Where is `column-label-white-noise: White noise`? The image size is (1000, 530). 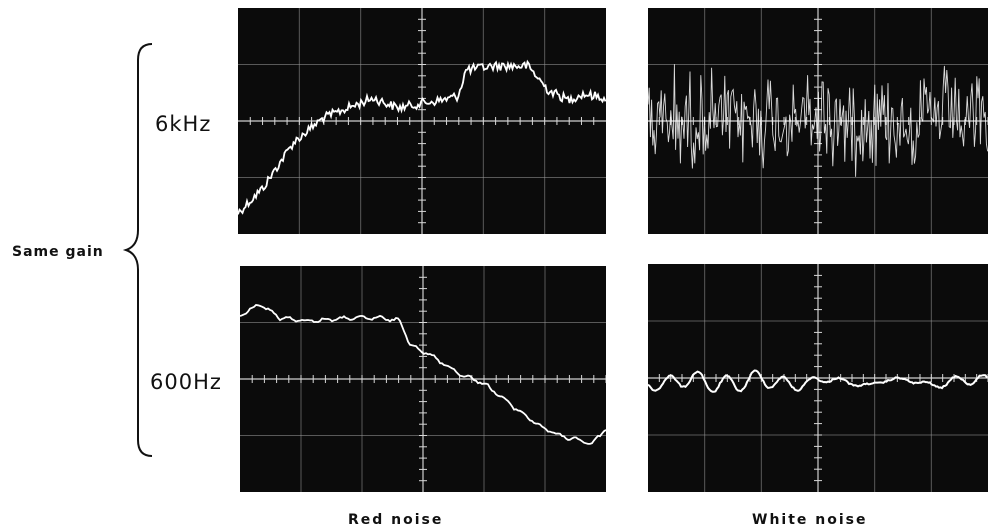 column-label-white-noise: White noise is located at coordinates (810, 520).